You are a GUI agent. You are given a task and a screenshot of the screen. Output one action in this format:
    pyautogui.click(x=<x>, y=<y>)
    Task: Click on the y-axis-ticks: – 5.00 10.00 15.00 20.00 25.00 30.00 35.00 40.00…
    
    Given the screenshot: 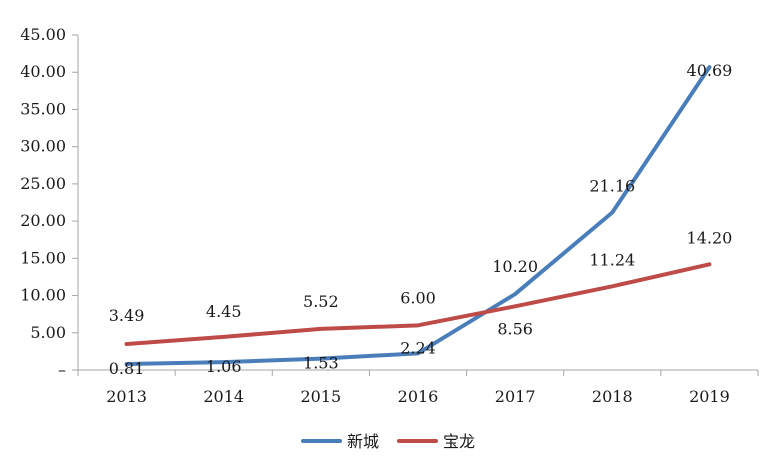 What is the action you would take?
    pyautogui.click(x=49, y=202)
    